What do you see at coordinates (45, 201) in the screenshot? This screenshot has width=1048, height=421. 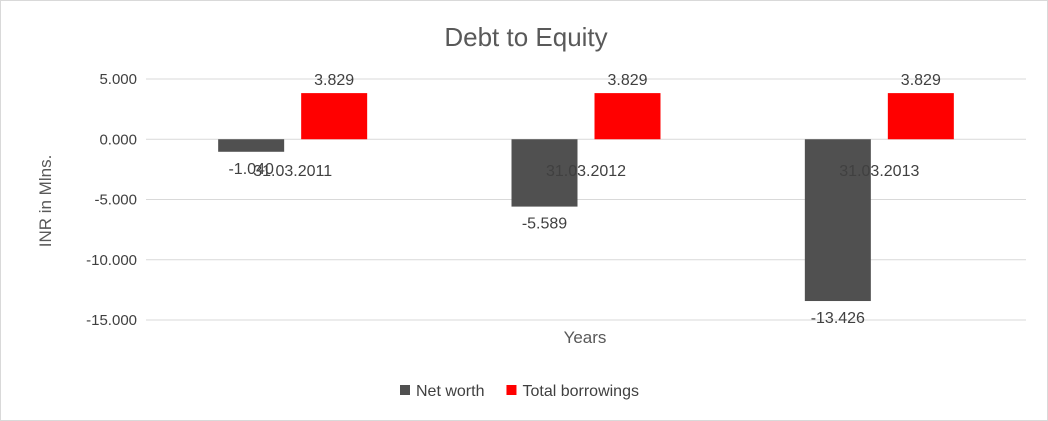 I see `y-axis-title: INR in Mlns.` at bounding box center [45, 201].